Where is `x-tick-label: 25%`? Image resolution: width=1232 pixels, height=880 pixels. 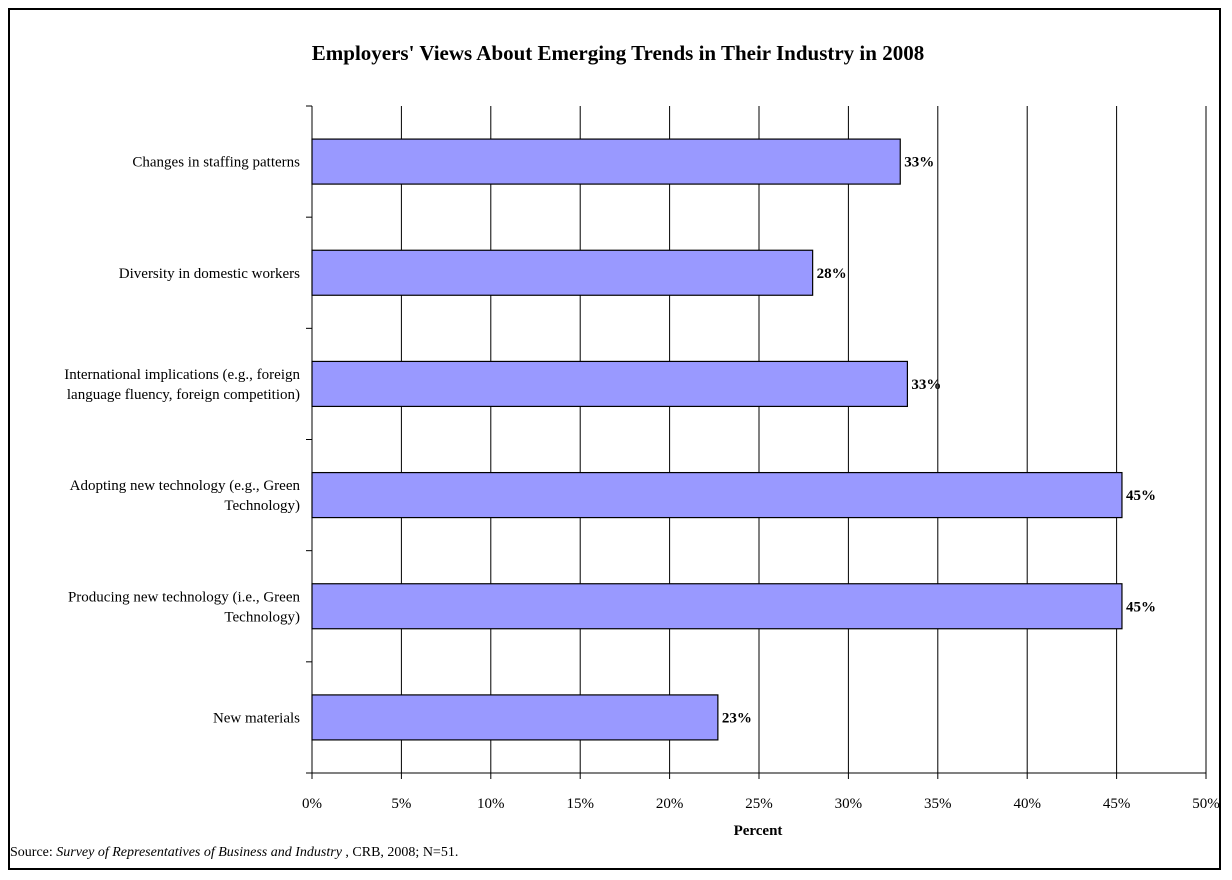
x-tick-label: 25% is located at coordinates (759, 804).